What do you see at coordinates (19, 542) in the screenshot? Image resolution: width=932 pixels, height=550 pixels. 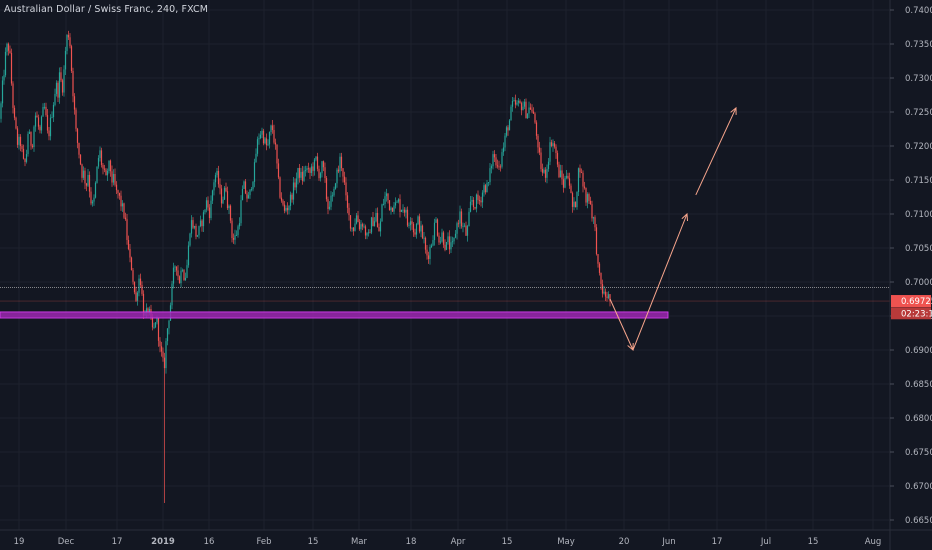 I see `time-tick-label: 19` at bounding box center [19, 542].